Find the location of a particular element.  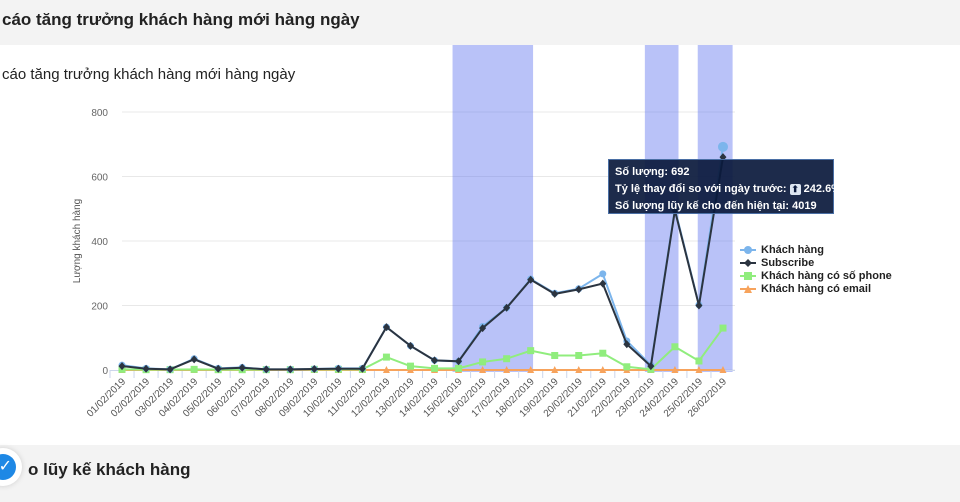

legend-item: Subscribe is located at coordinates (816, 262).